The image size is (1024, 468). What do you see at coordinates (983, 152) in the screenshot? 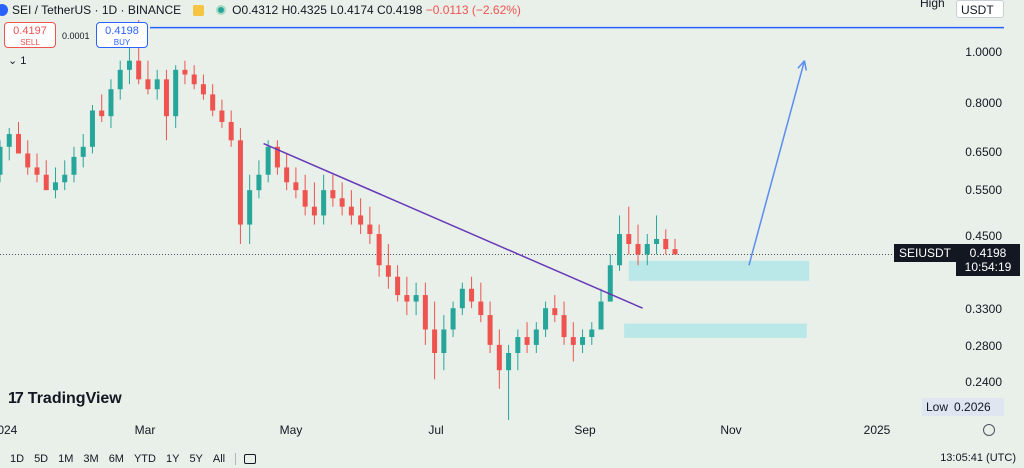
I see `price-tick: 0.6500` at bounding box center [983, 152].